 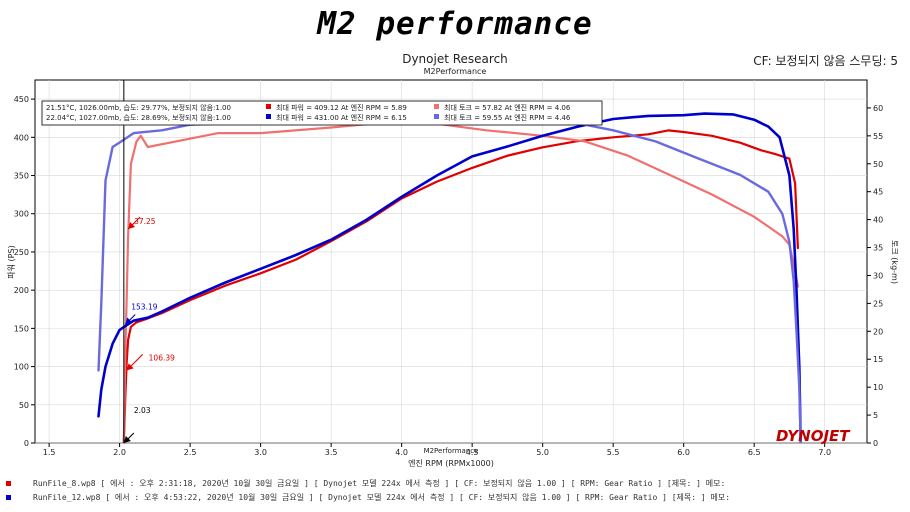 I want to click on x-tick-label: 6.5, so click(x=754, y=452).